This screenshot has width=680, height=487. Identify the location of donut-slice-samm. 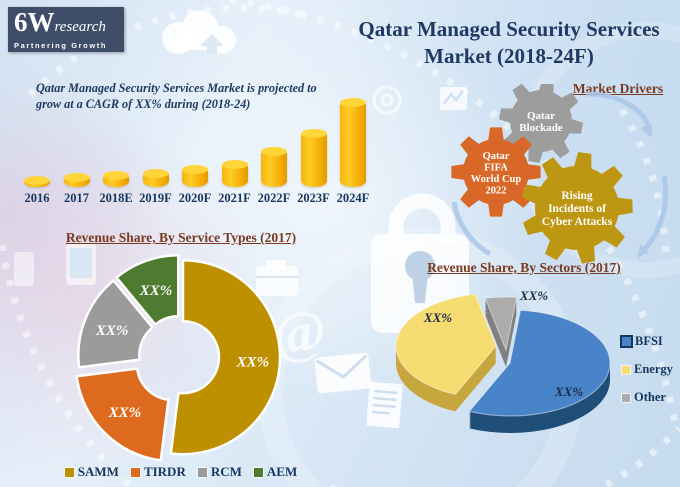
(225, 357).